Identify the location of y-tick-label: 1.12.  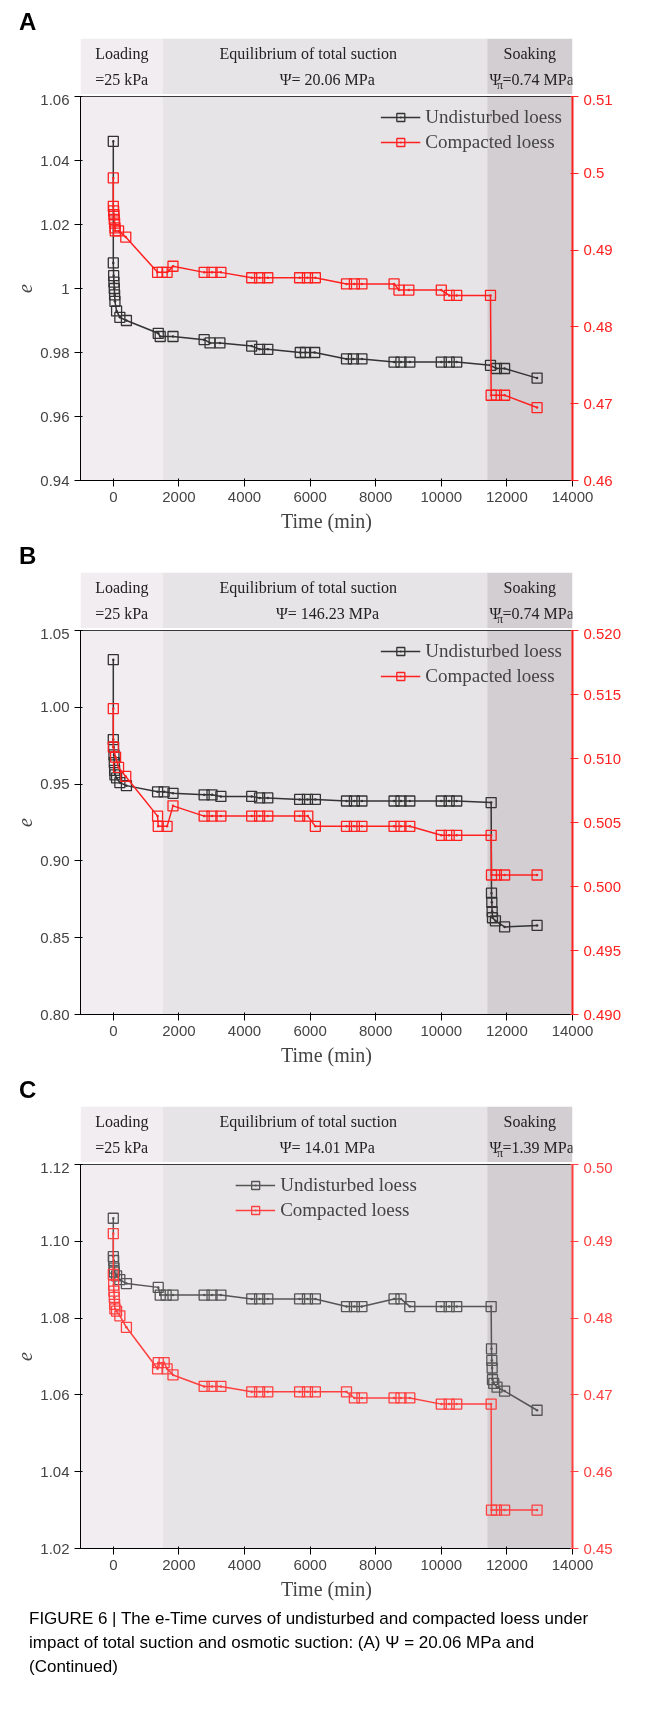
(55, 1167).